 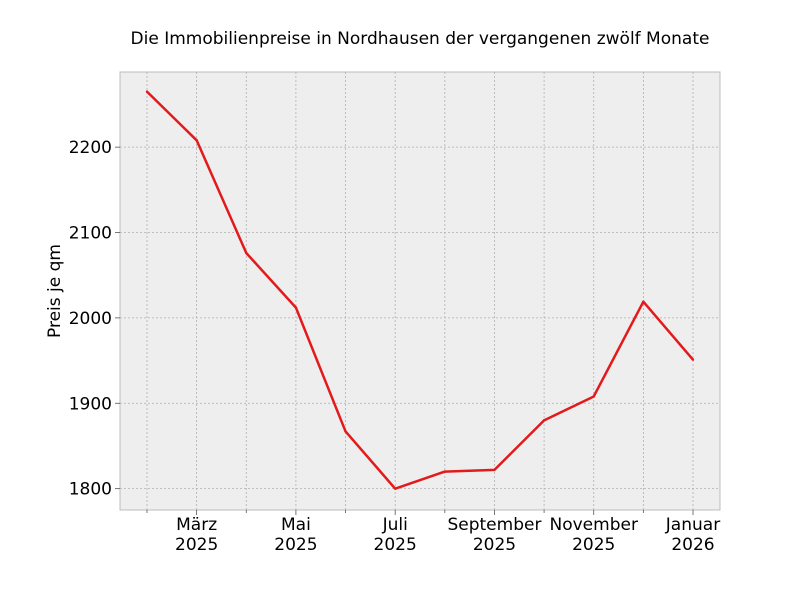 I want to click on y-tick-label: 1900, so click(x=90, y=404).